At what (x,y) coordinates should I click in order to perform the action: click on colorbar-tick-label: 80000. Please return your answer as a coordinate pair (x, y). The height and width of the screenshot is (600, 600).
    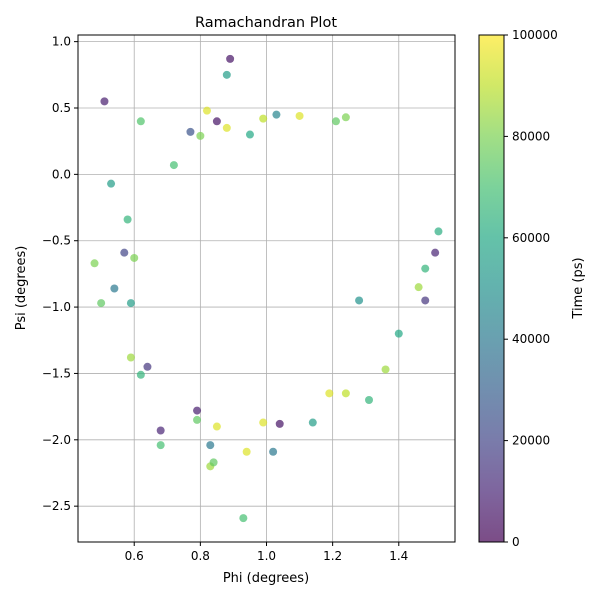
    Looking at the image, I should click on (531, 136).